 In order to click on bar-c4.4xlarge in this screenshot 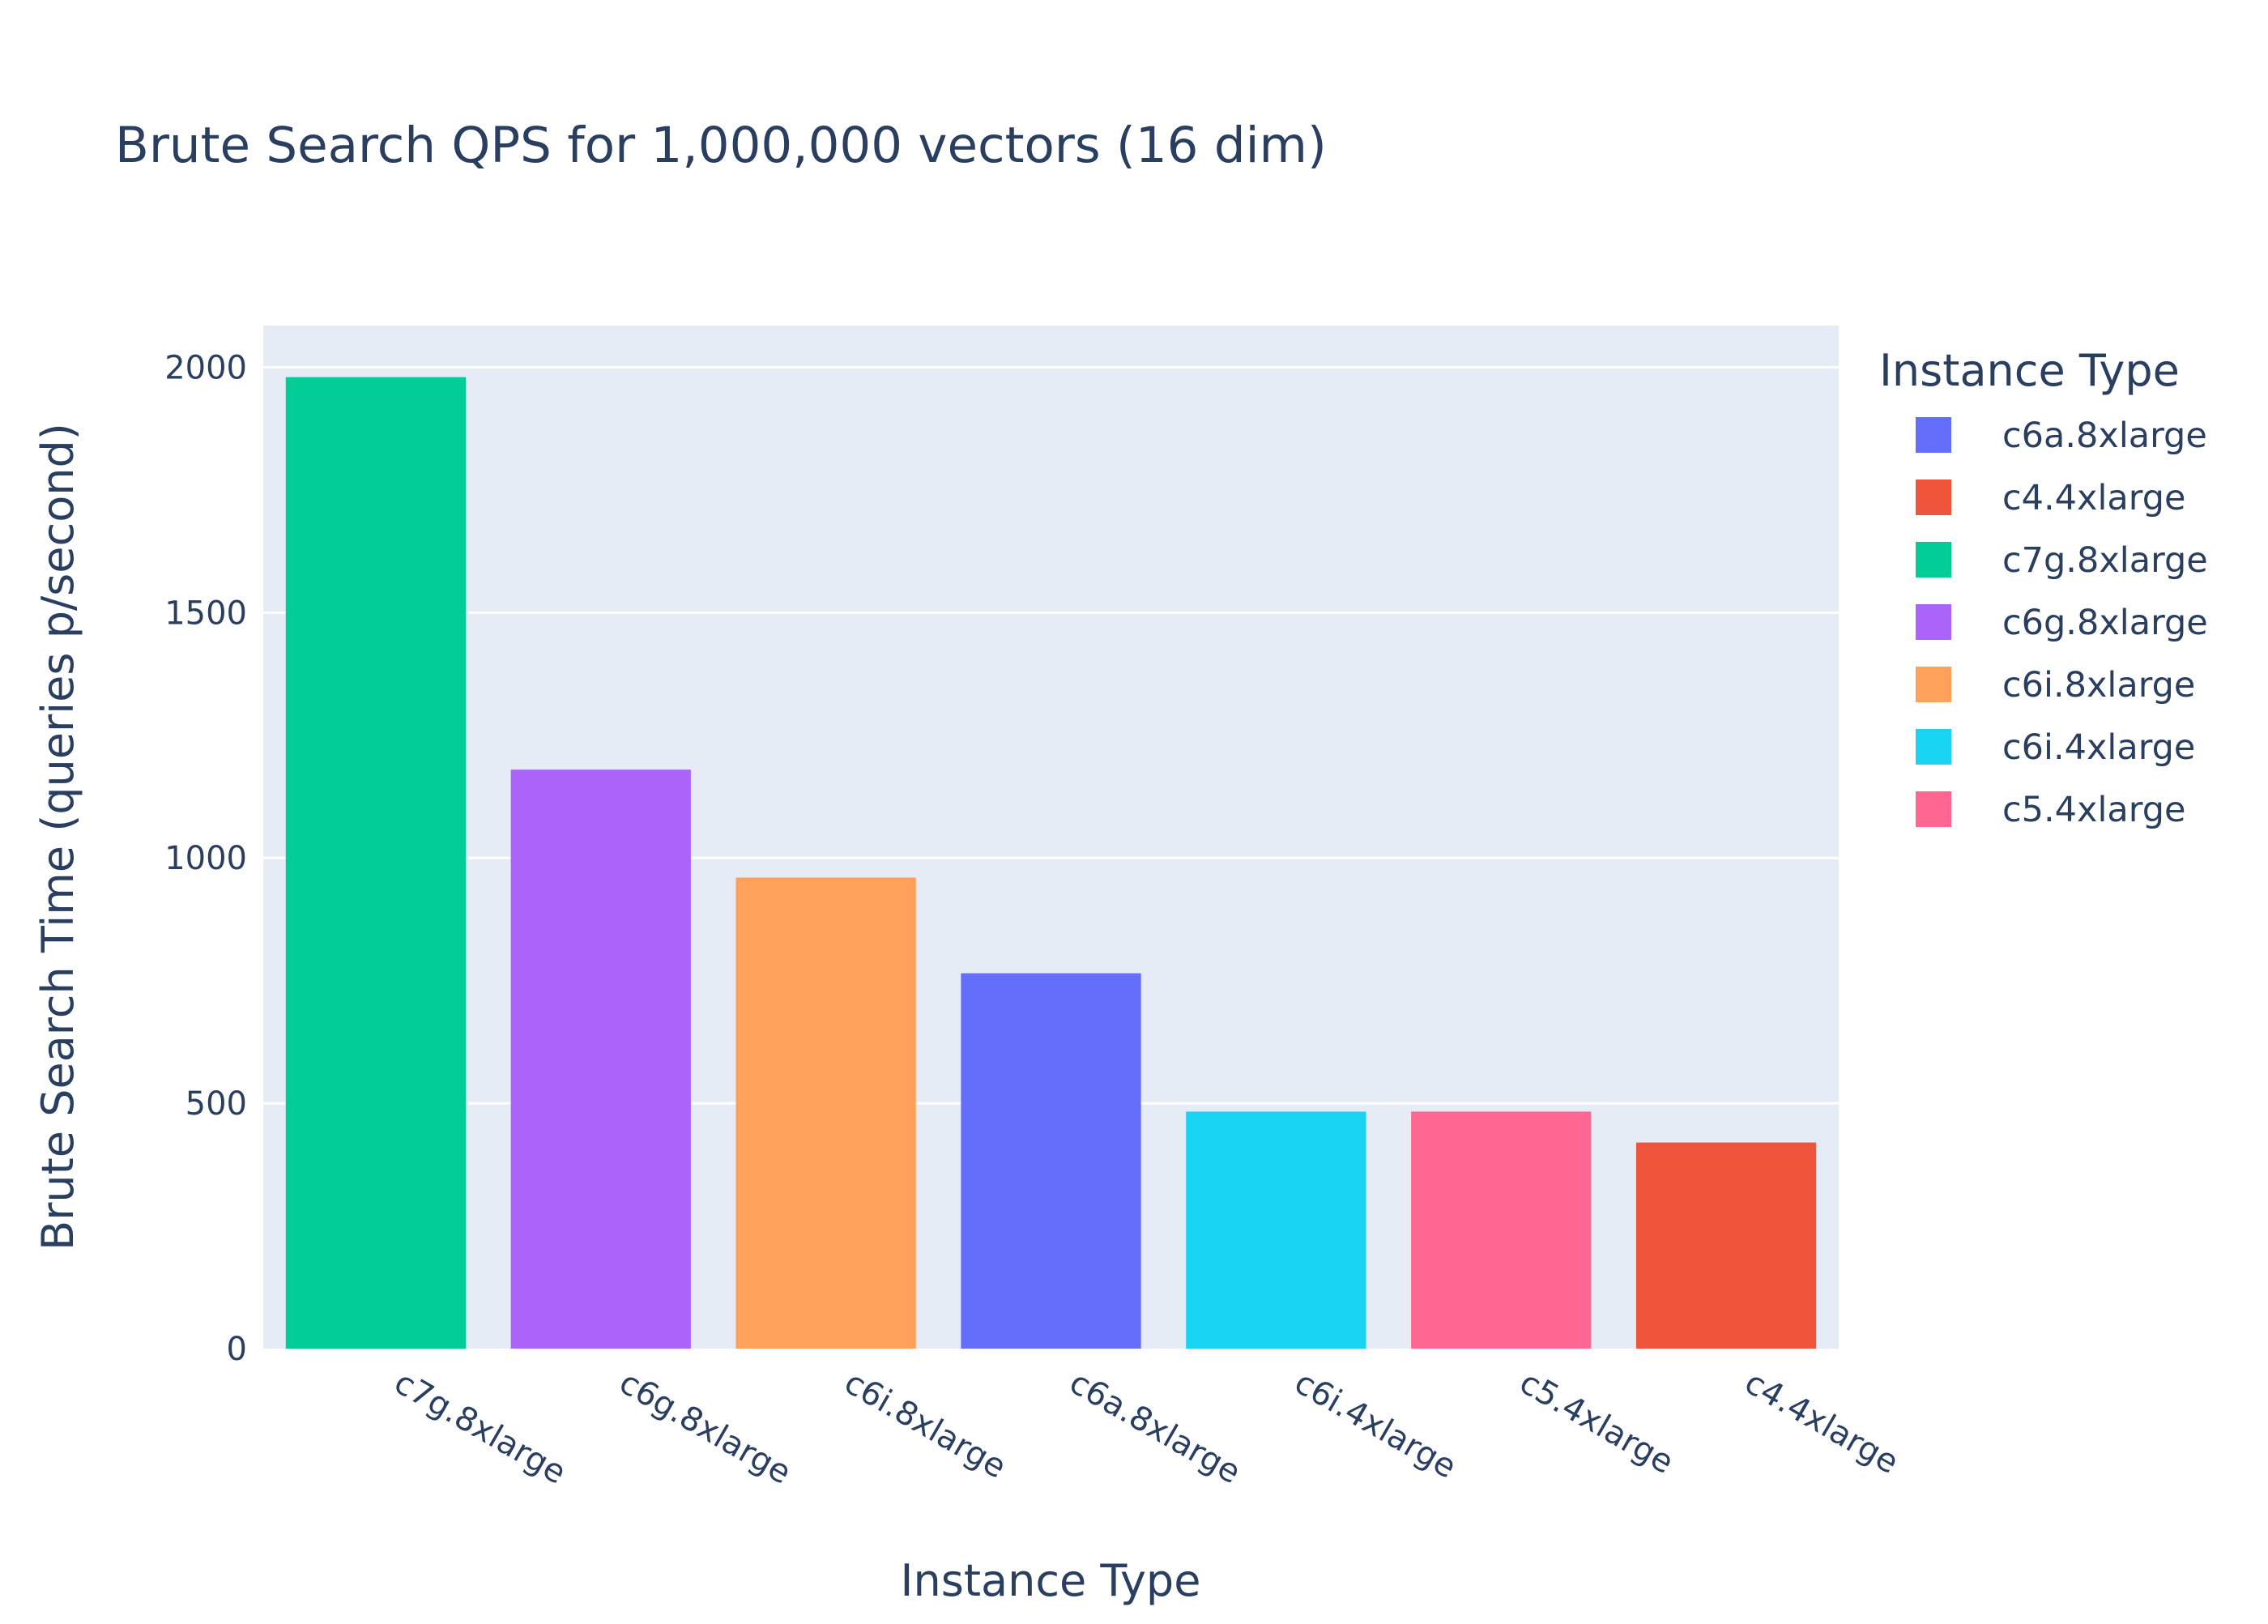, I will do `click(1726, 1245)`.